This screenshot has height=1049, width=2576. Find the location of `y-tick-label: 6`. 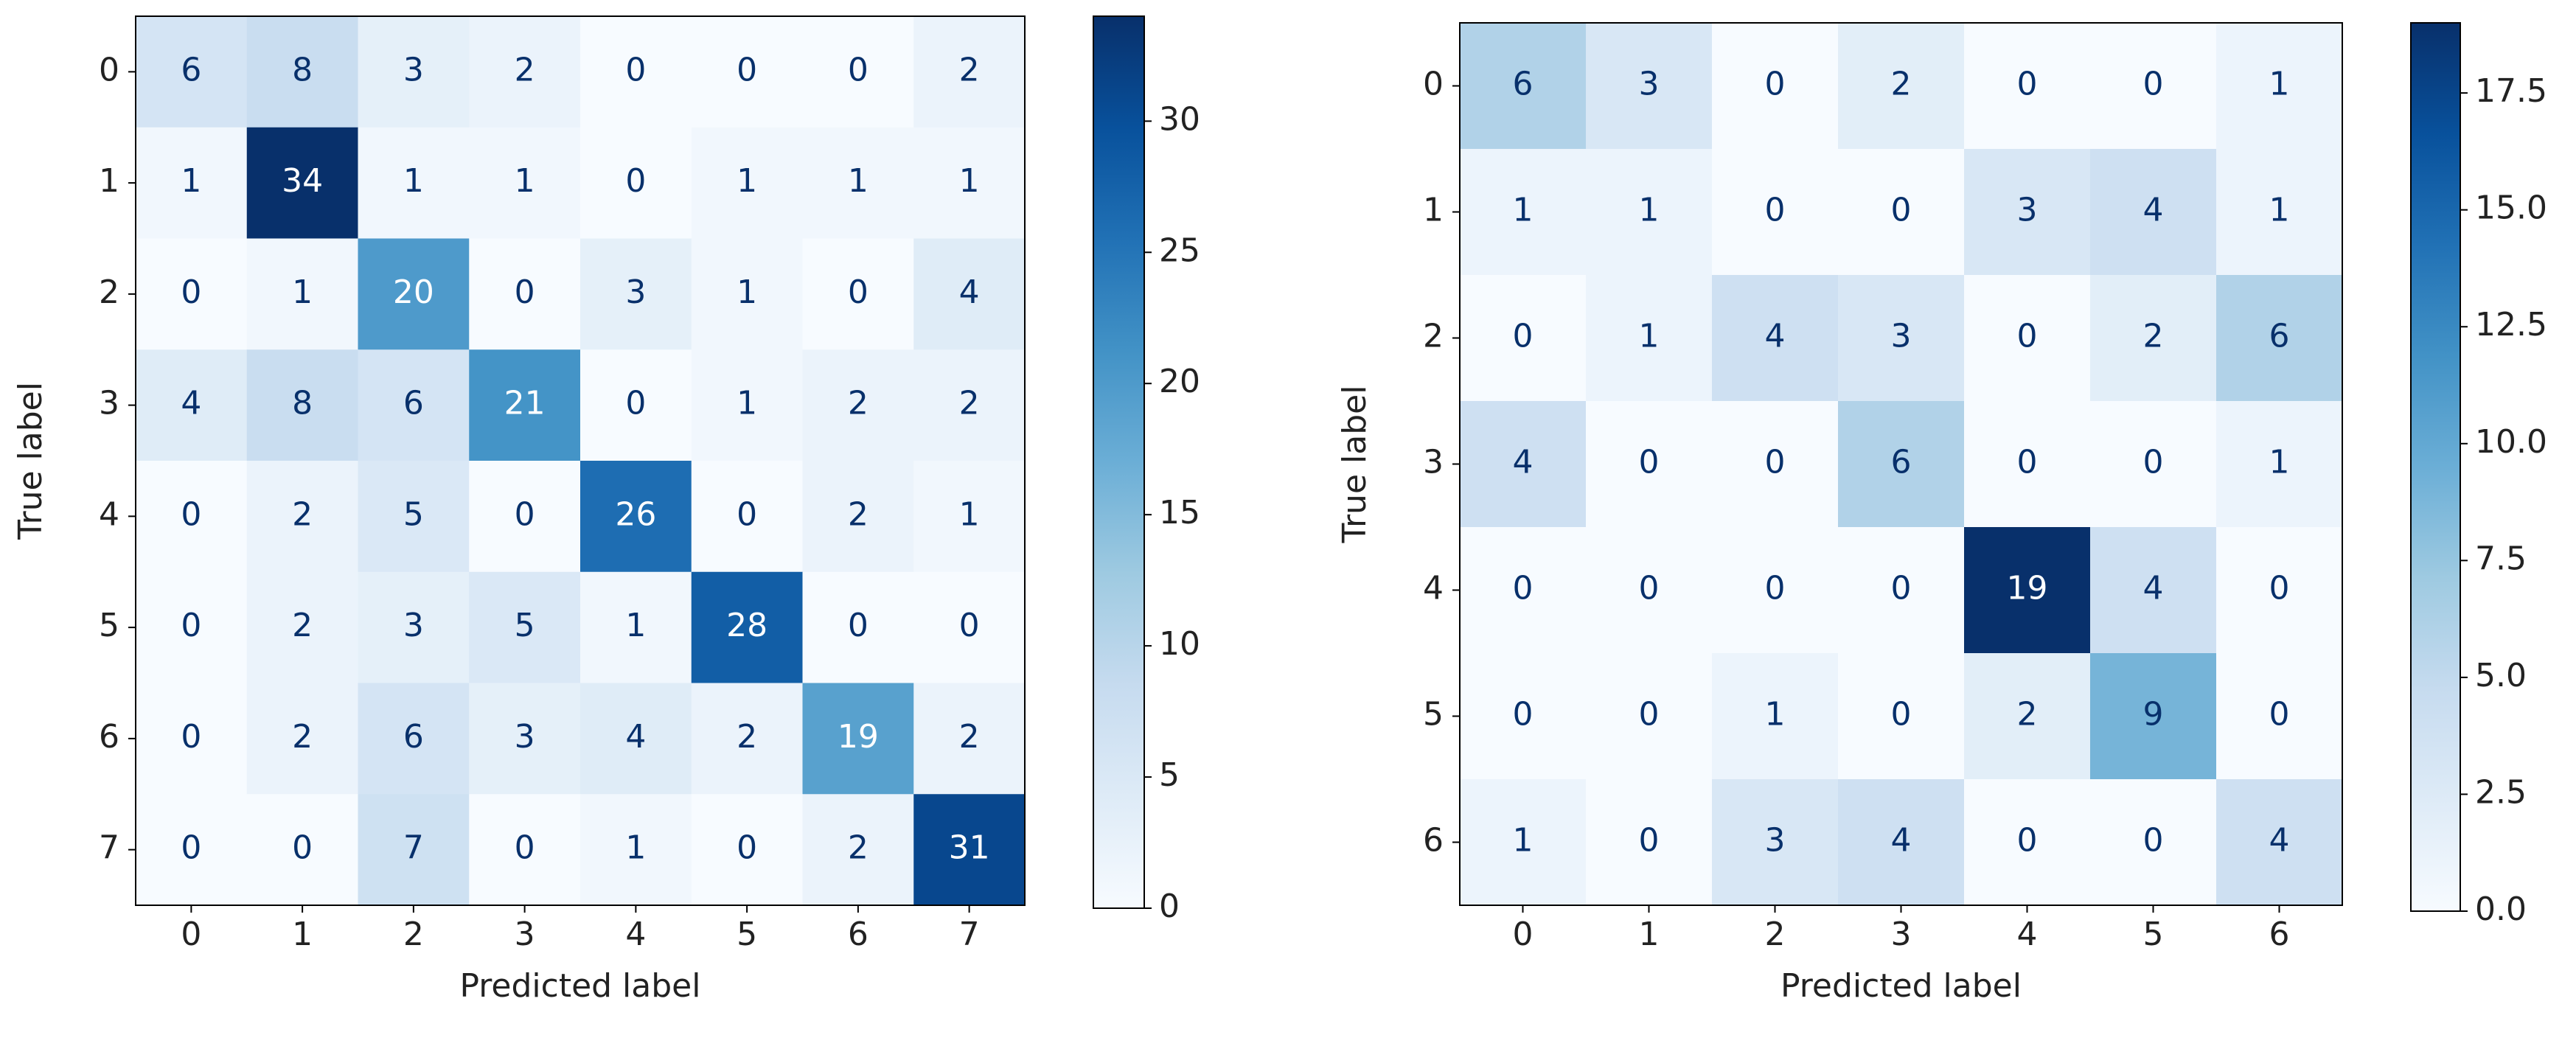

y-tick-label: 6 is located at coordinates (109, 737).